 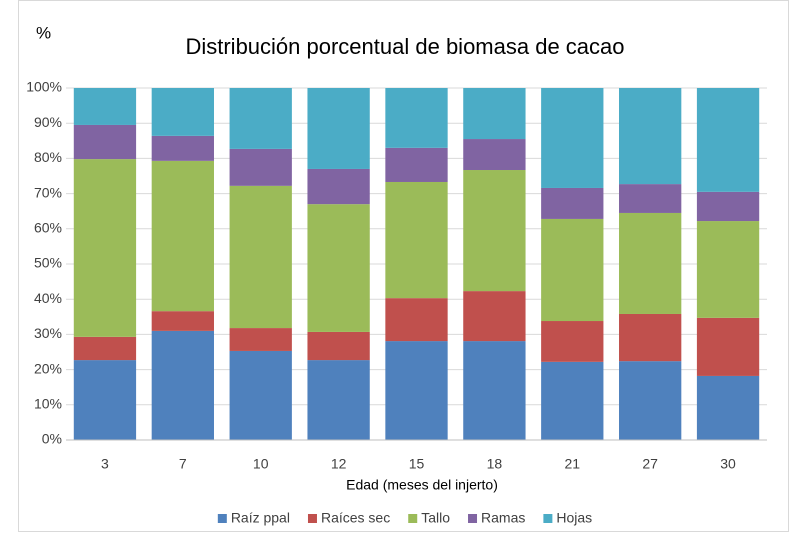 What do you see at coordinates (48, 298) in the screenshot?
I see `y-tick-label: 40%` at bounding box center [48, 298].